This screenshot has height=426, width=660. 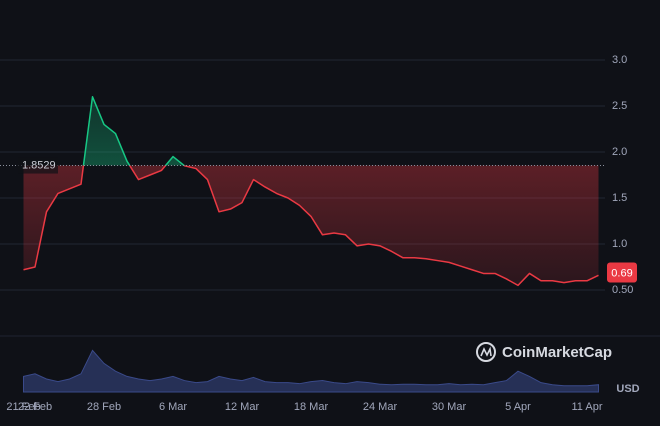 I want to click on watermark: CoinMarketCap, so click(x=544, y=352).